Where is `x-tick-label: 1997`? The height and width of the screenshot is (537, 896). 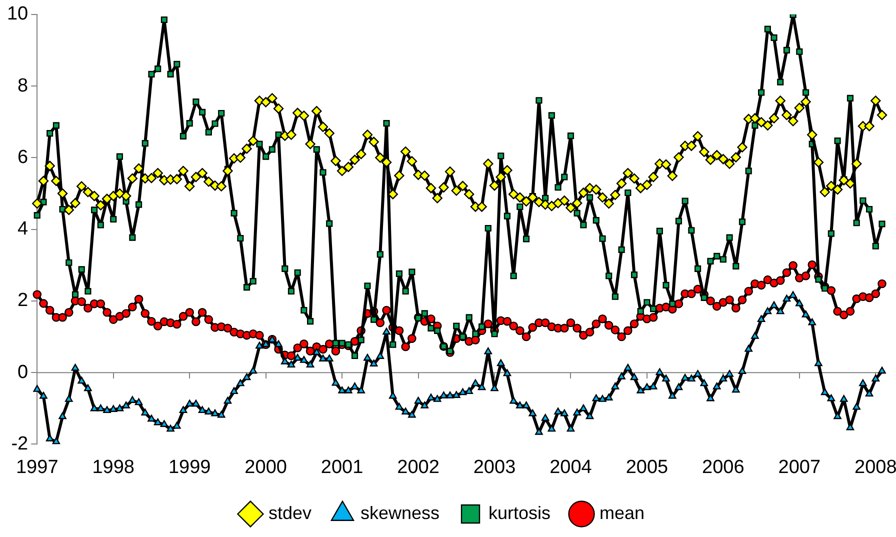
x-tick-label: 1997 is located at coordinates (37, 467).